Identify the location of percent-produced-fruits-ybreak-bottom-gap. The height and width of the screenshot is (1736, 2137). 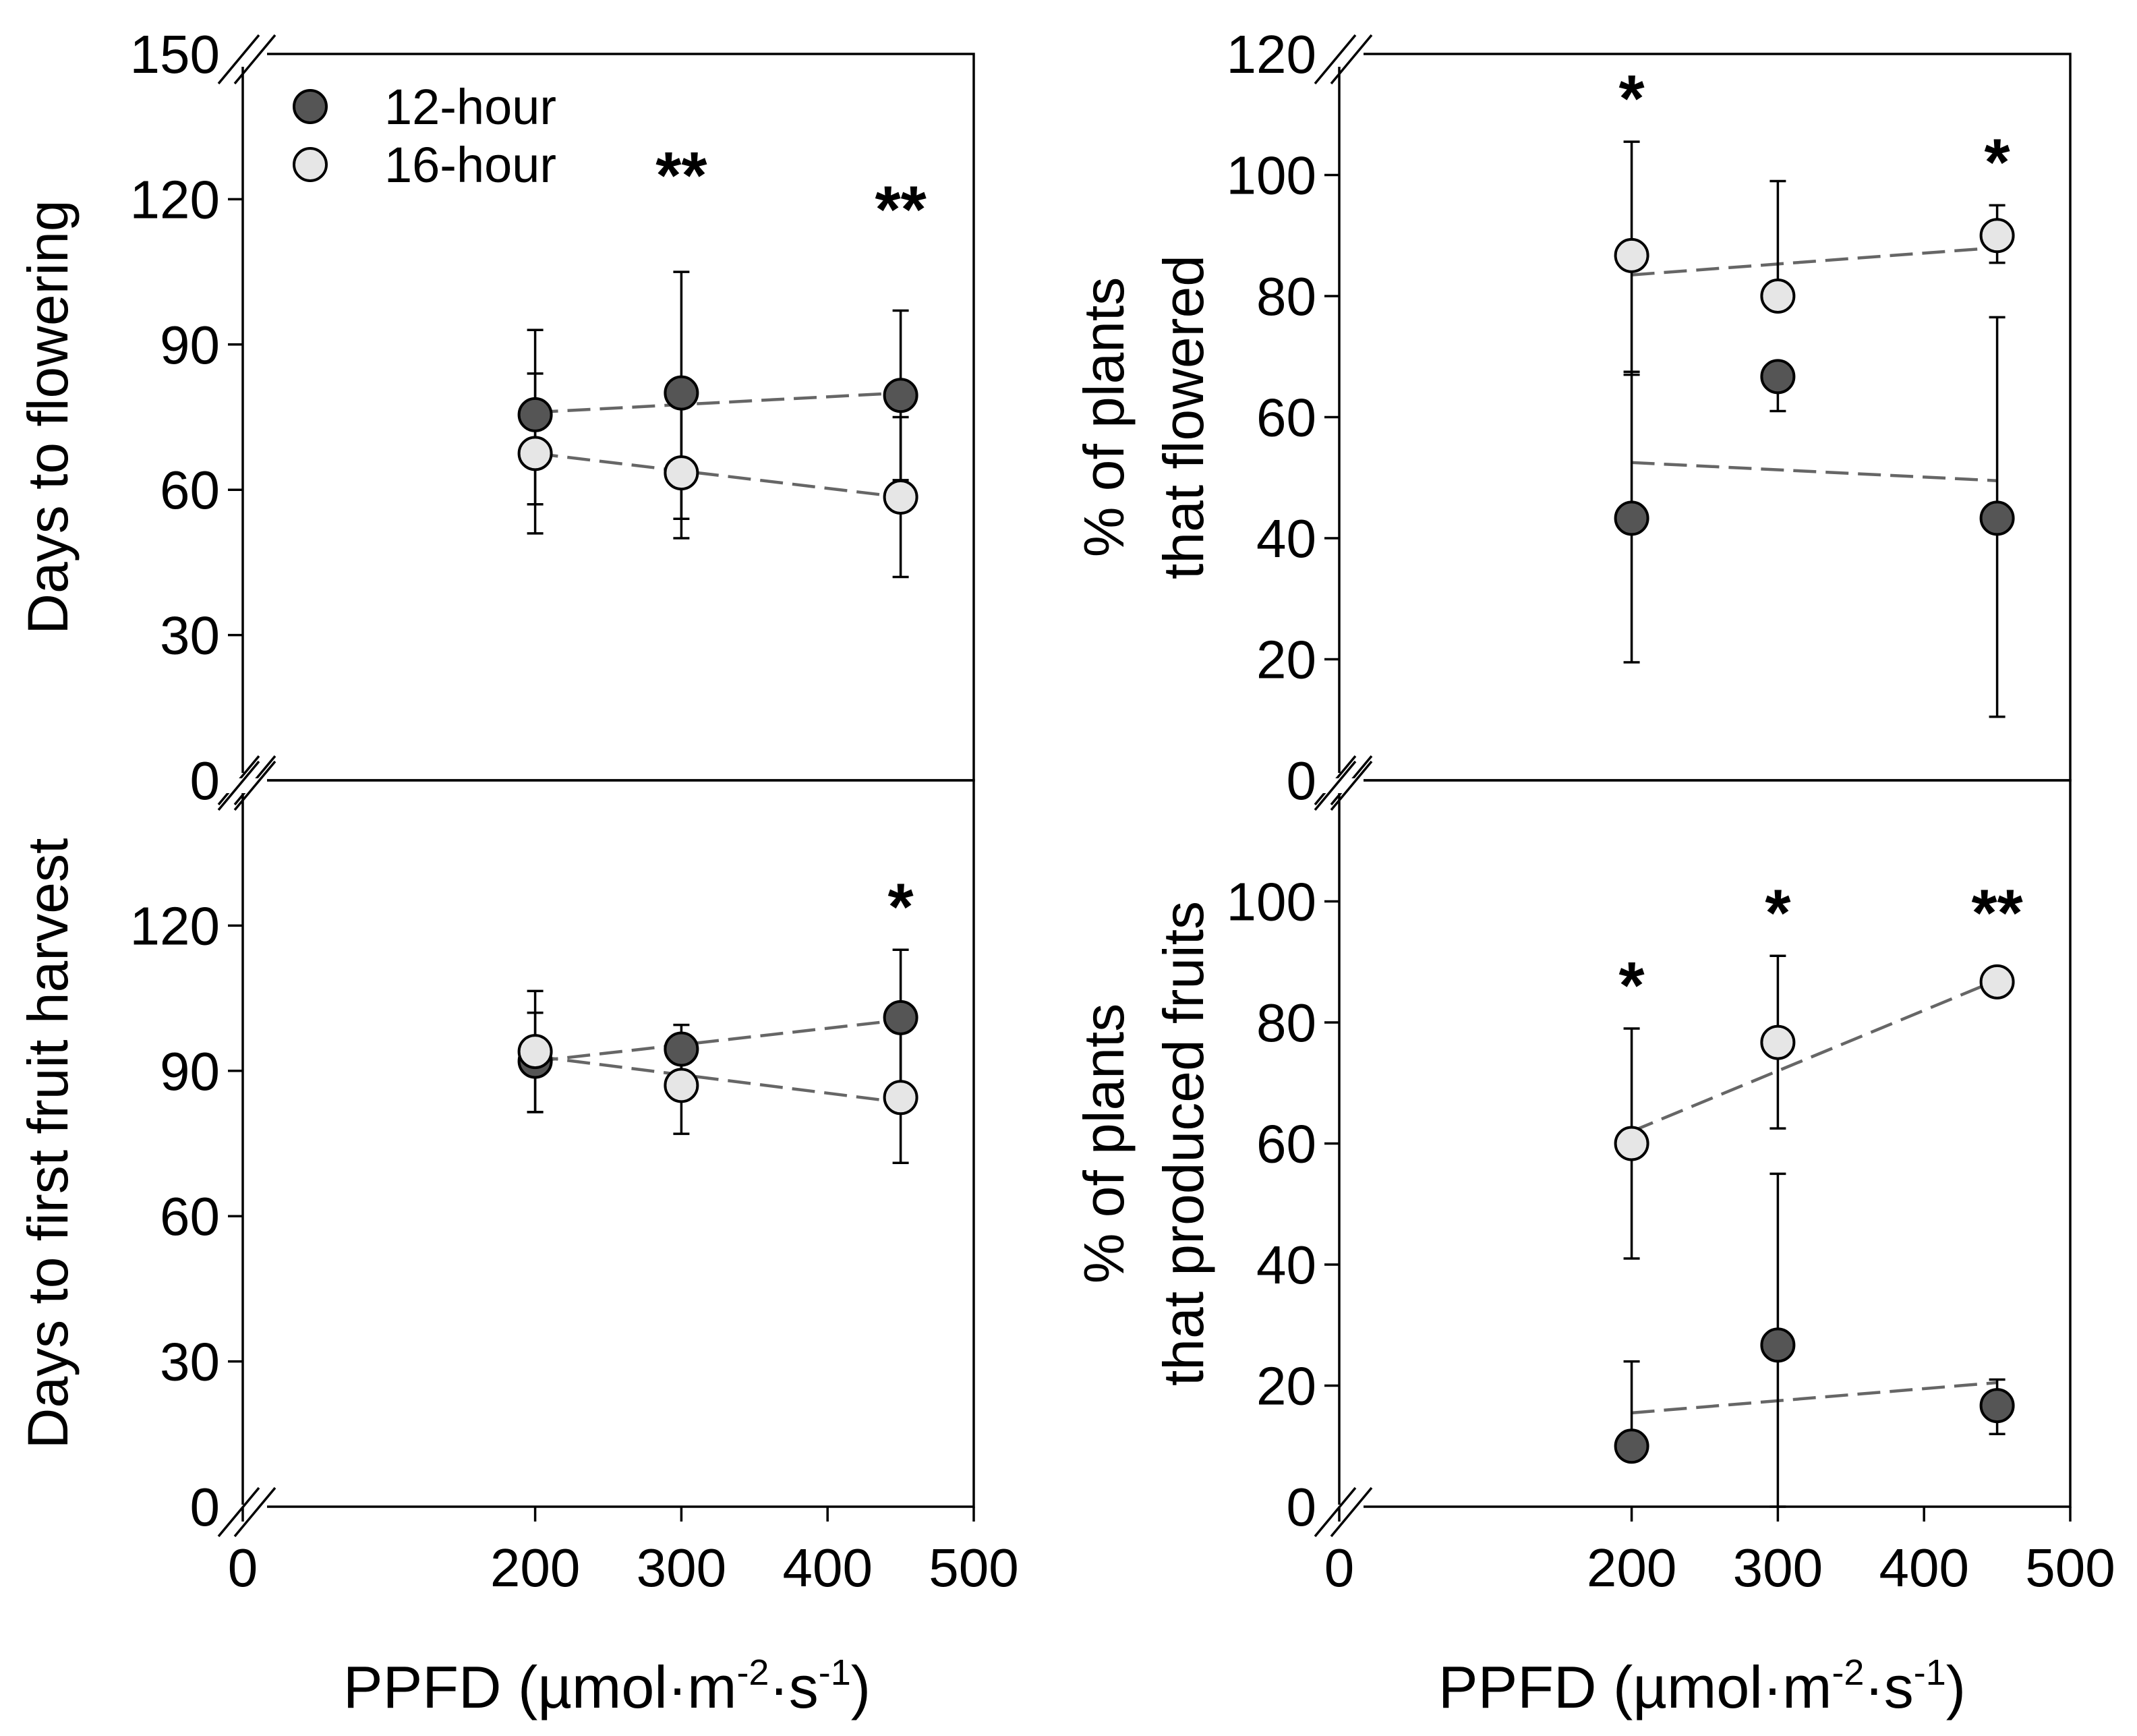
(1343, 1512).